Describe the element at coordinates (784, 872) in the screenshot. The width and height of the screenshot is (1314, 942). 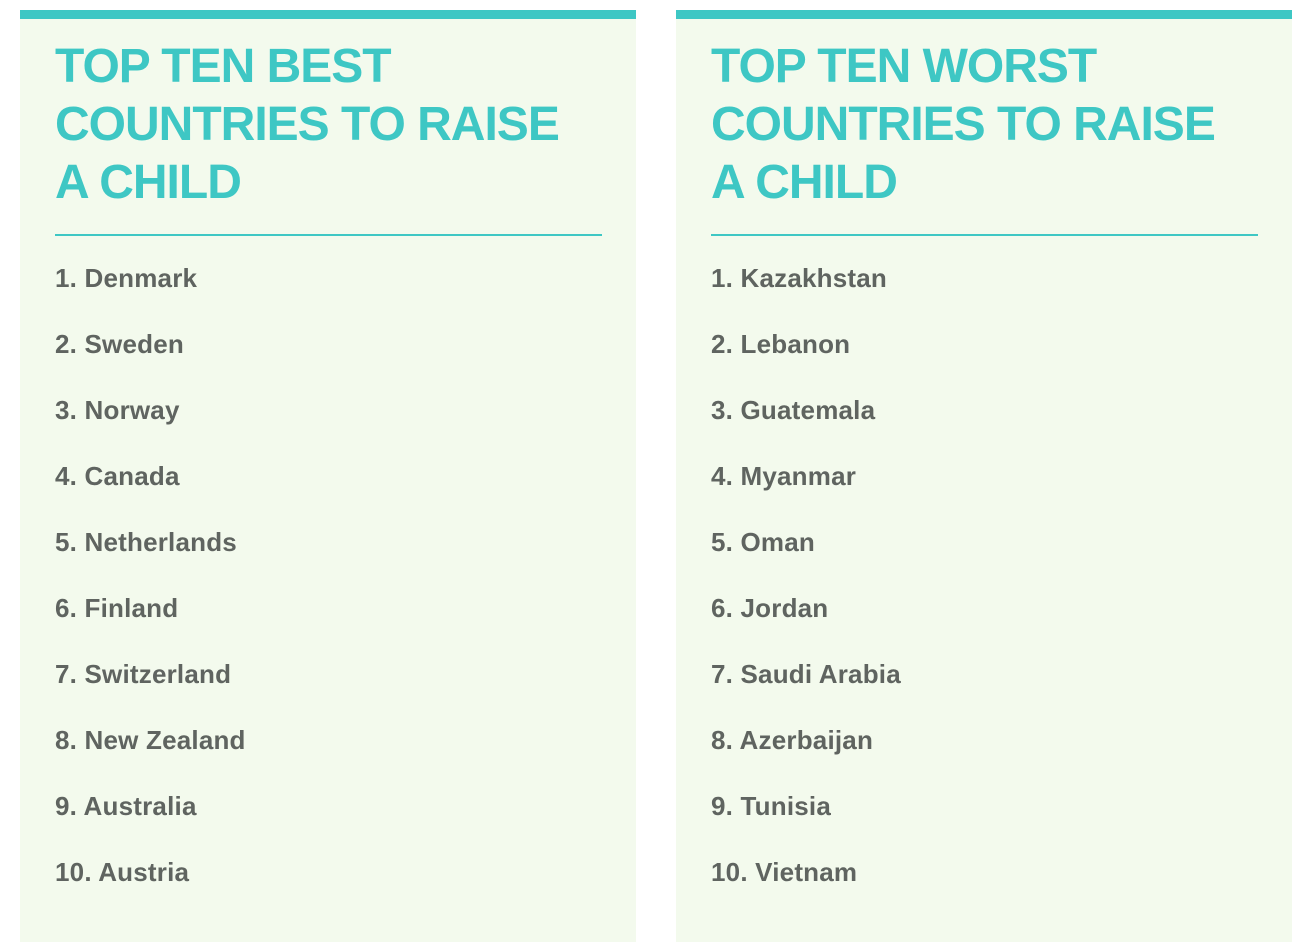
I see `list-item: 10. Vietnam` at that location.